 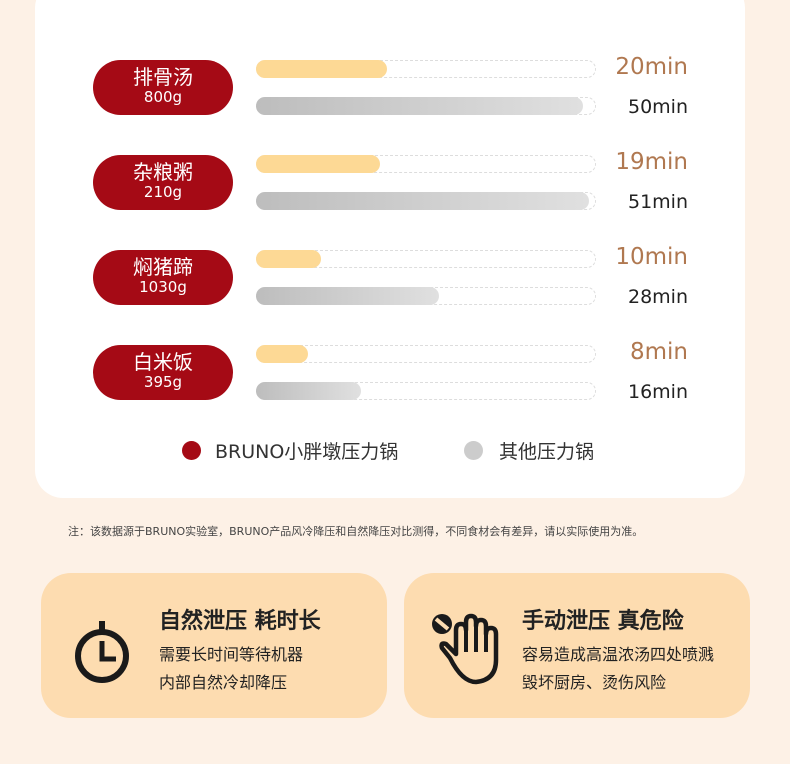 I want to click on natural-release-card: 自然泄压 耗时长 需要长时间等待机器 内部自然冷却降压, so click(x=214, y=645).